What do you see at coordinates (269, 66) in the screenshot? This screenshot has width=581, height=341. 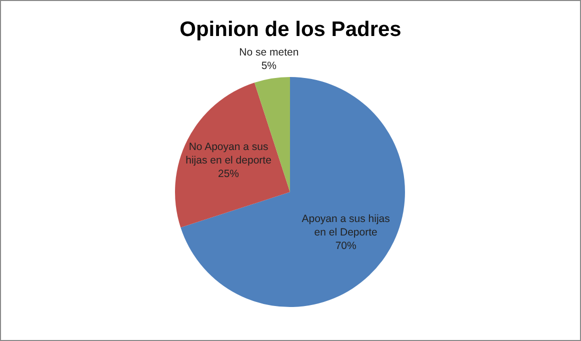 I see `data-label: 5%` at bounding box center [269, 66].